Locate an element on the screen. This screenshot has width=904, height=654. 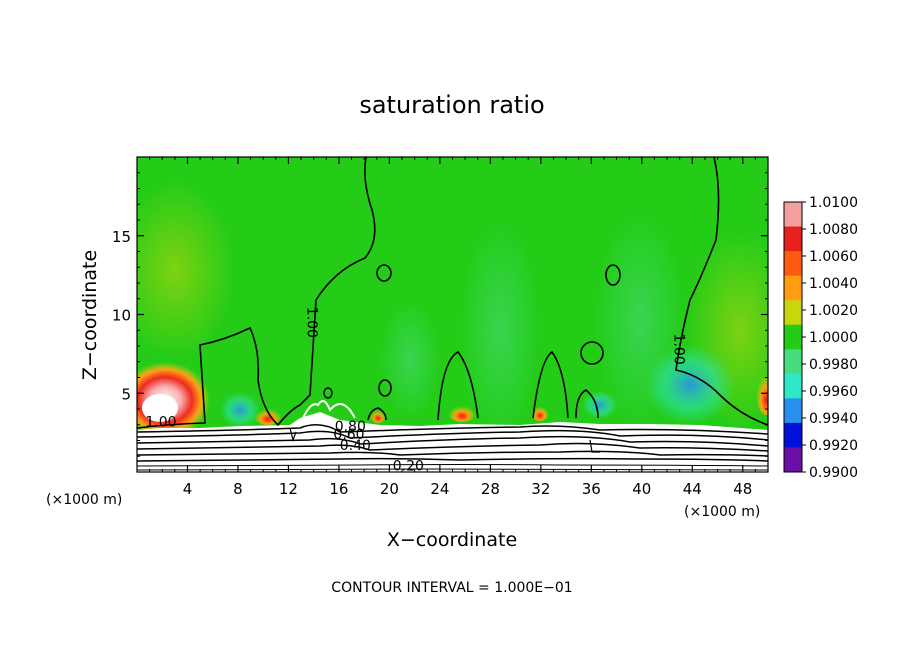
colorbar-label: 1.0020 is located at coordinates (833, 311).